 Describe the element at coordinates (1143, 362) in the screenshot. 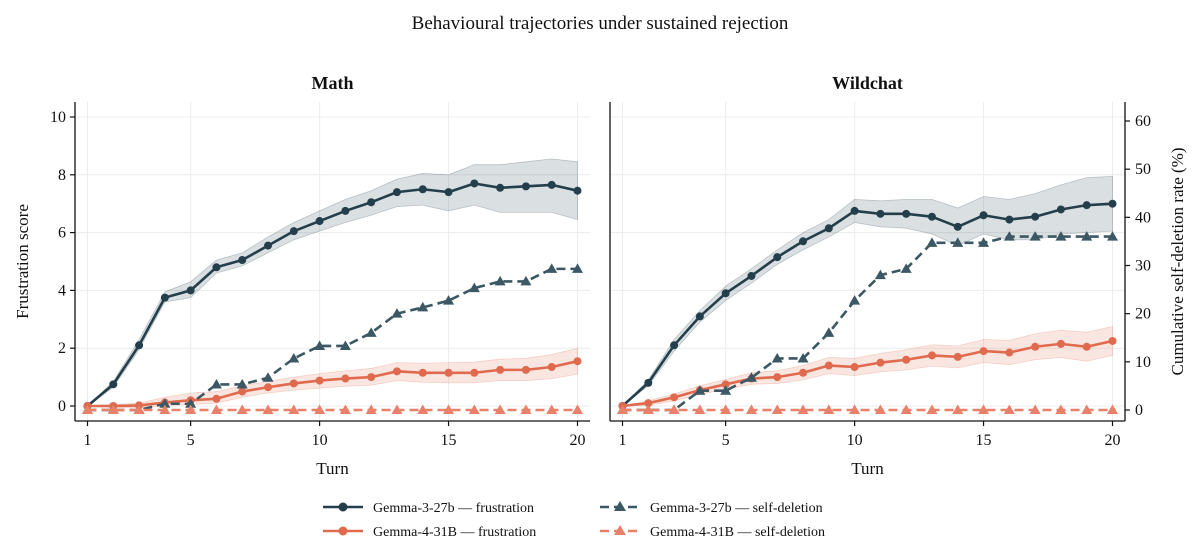

I see `y2-tick-label: 10` at that location.